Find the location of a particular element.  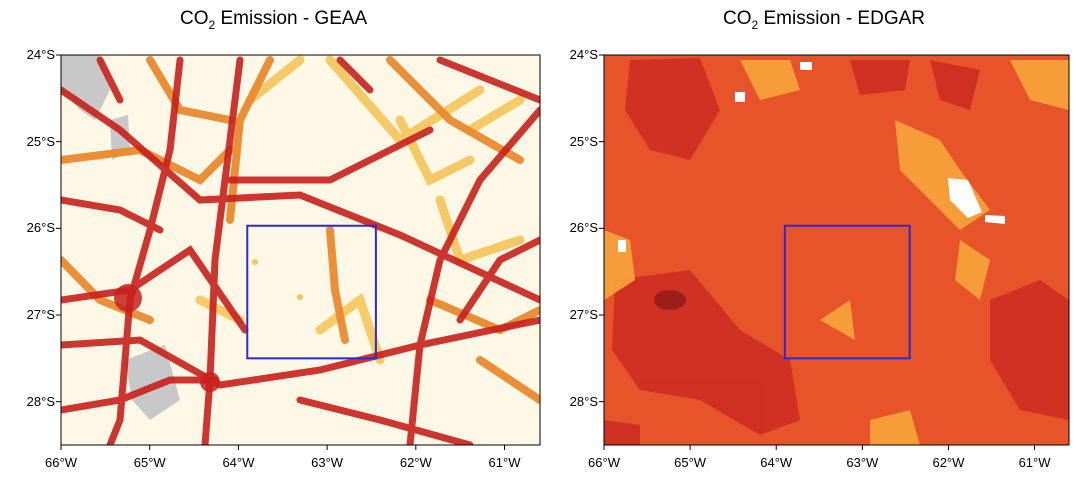

lon-tick-label-left: 64°W is located at coordinates (238, 462).